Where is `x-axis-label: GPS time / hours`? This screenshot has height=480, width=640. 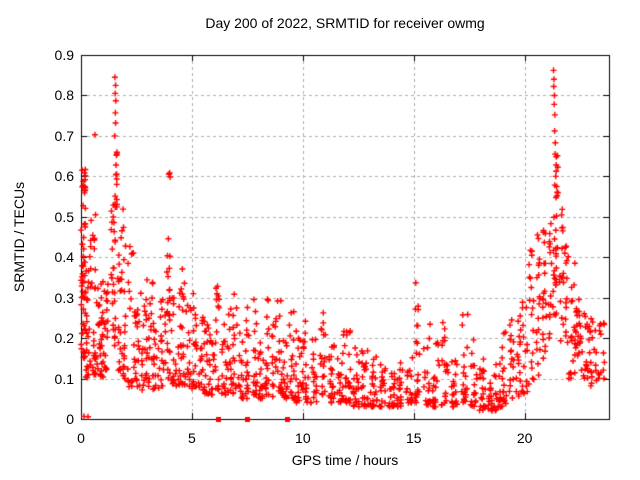
x-axis-label: GPS time / hours is located at coordinates (345, 460).